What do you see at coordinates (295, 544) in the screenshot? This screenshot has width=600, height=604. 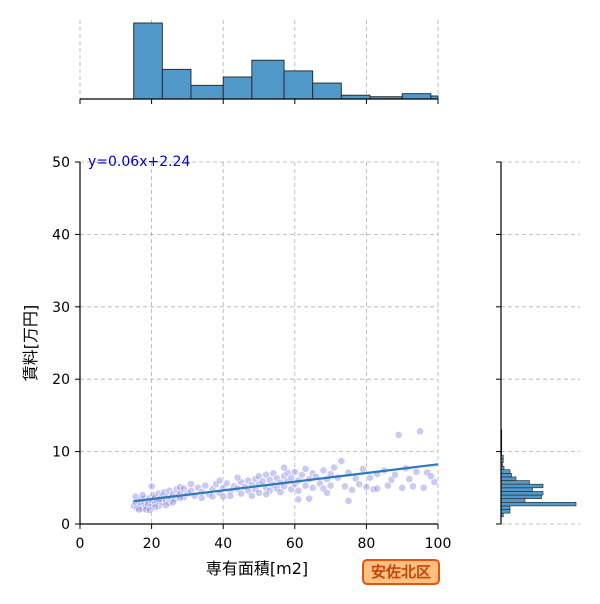 I see `x-tick-label: 60` at bounding box center [295, 544].